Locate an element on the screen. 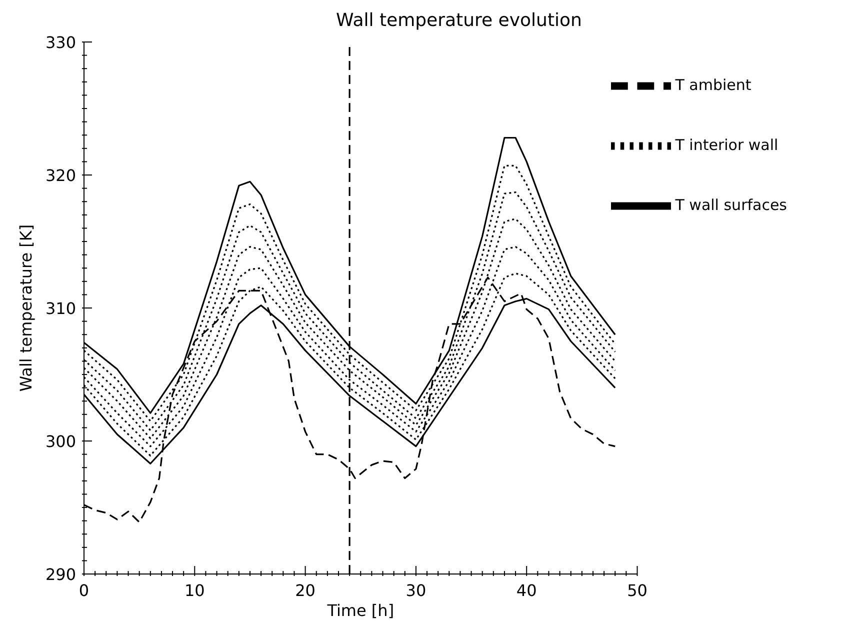 This screenshot has width=845, height=624. x-axis-title: Time [h] is located at coordinates (360, 610).